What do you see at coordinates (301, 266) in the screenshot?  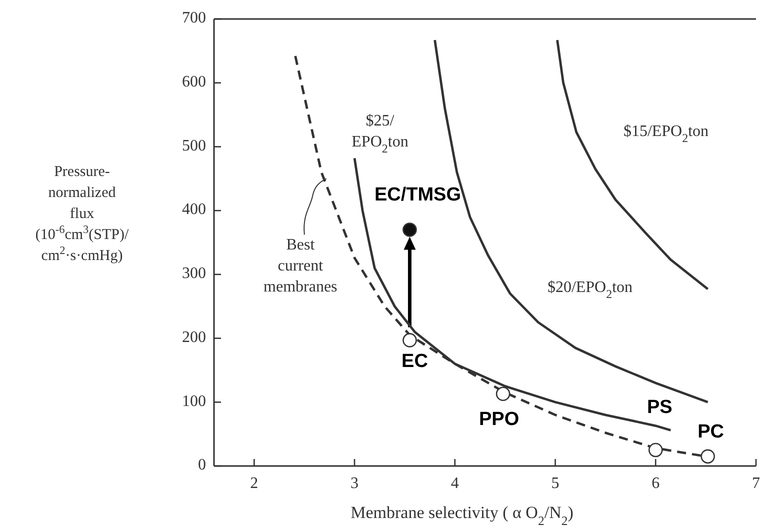 I see `annotation: Best current membranes` at bounding box center [301, 266].